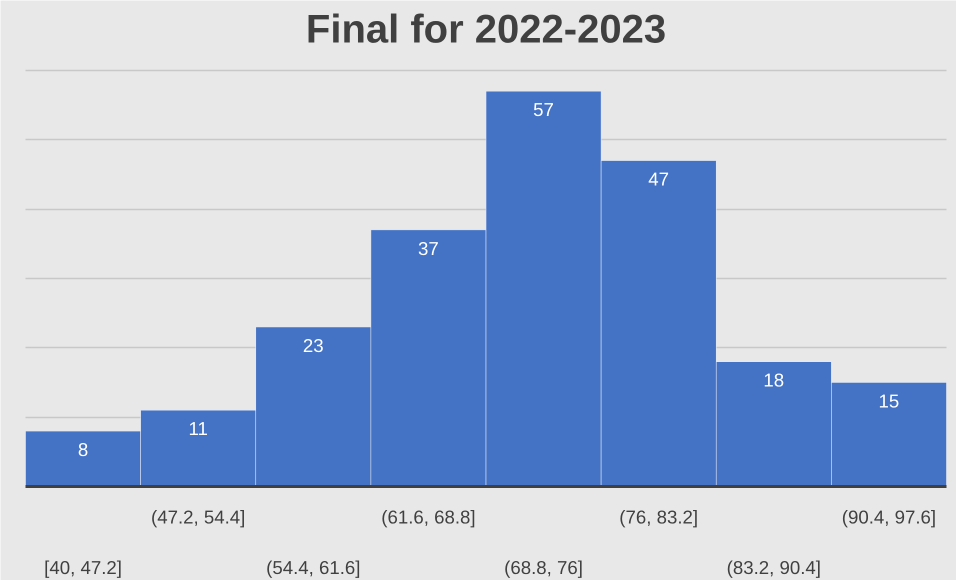 The height and width of the screenshot is (580, 956). I want to click on x-tick-label: [40, 47.2], so click(83, 567).